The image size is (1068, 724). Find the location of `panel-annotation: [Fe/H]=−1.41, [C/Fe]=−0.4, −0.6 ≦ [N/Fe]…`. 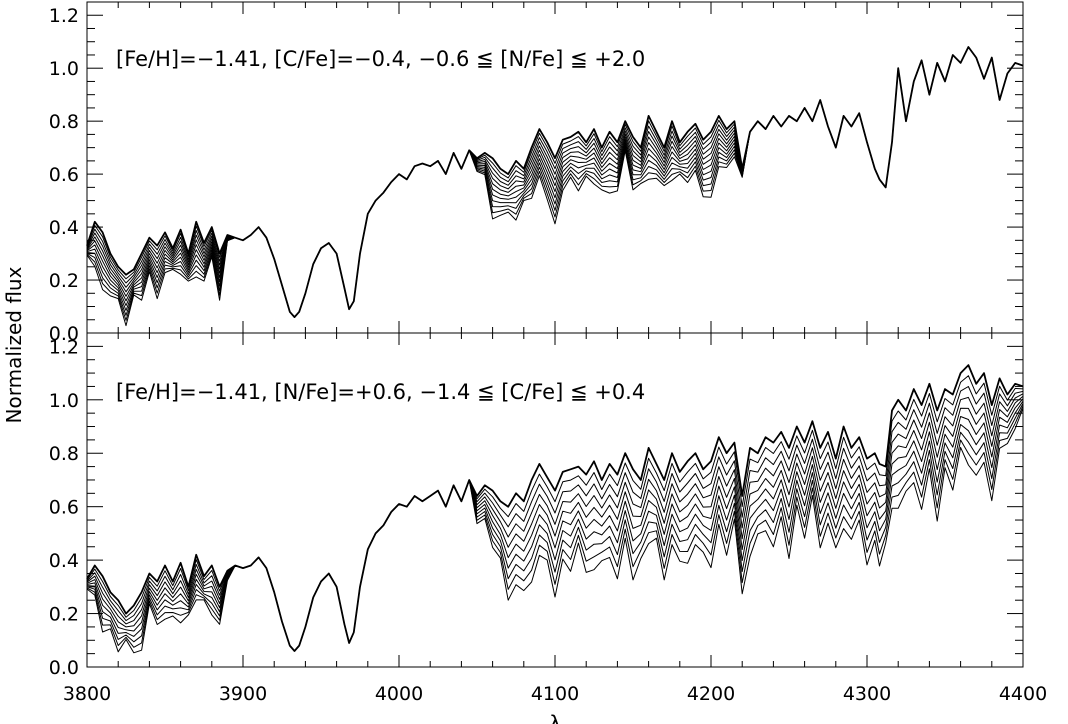

panel-annotation: [Fe/H]=−1.41, [C/Fe]=−0.4, −0.6 ≦ [N/Fe]… is located at coordinates (380, 59).